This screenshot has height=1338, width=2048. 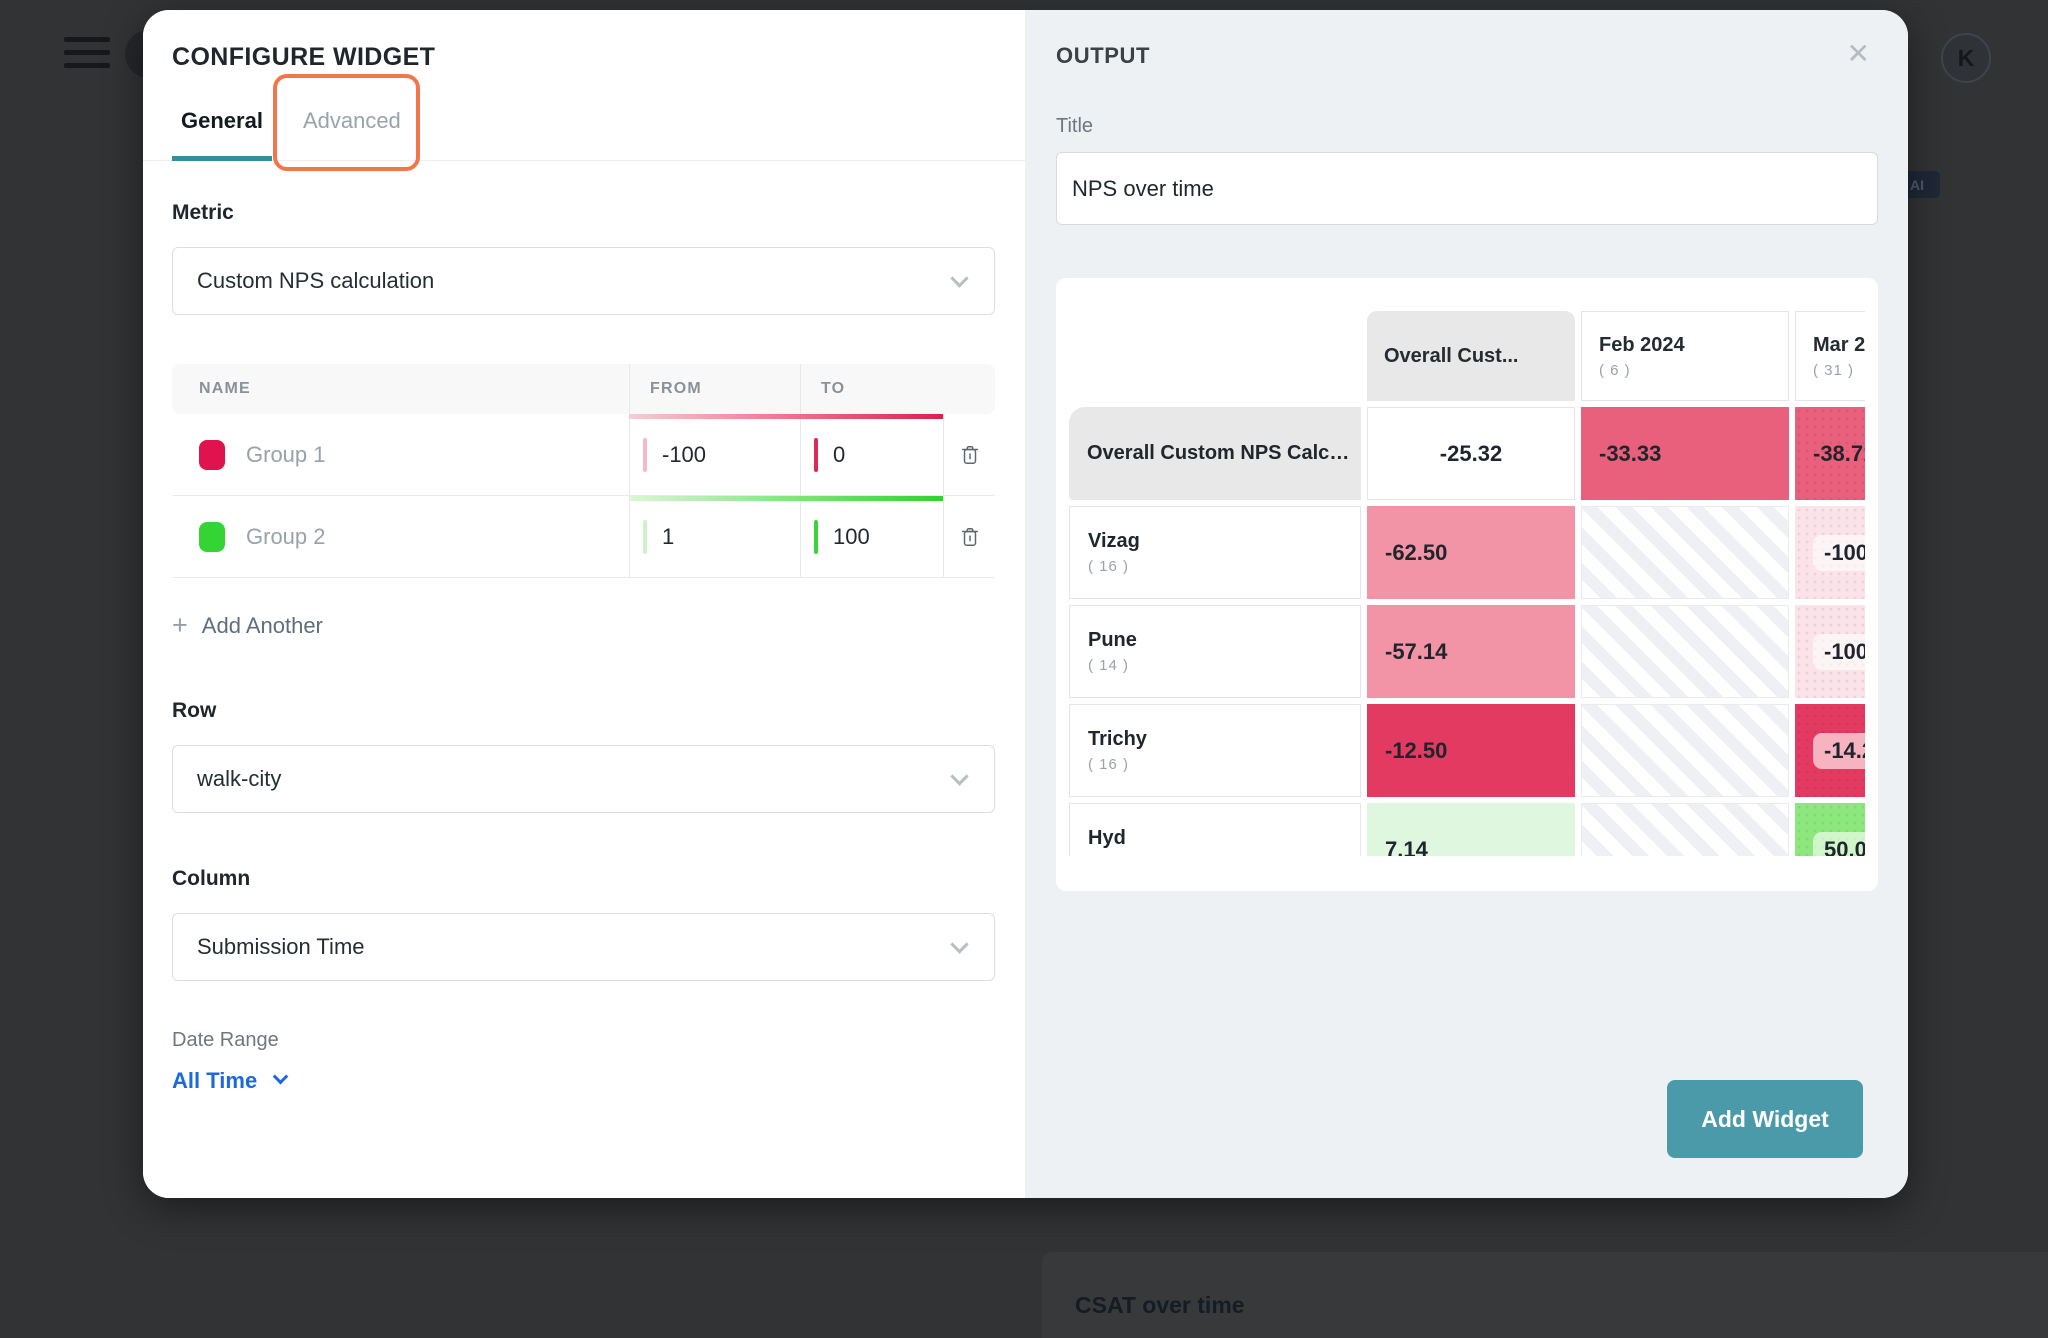 I want to click on group2-from-tick, so click(x=645, y=536).